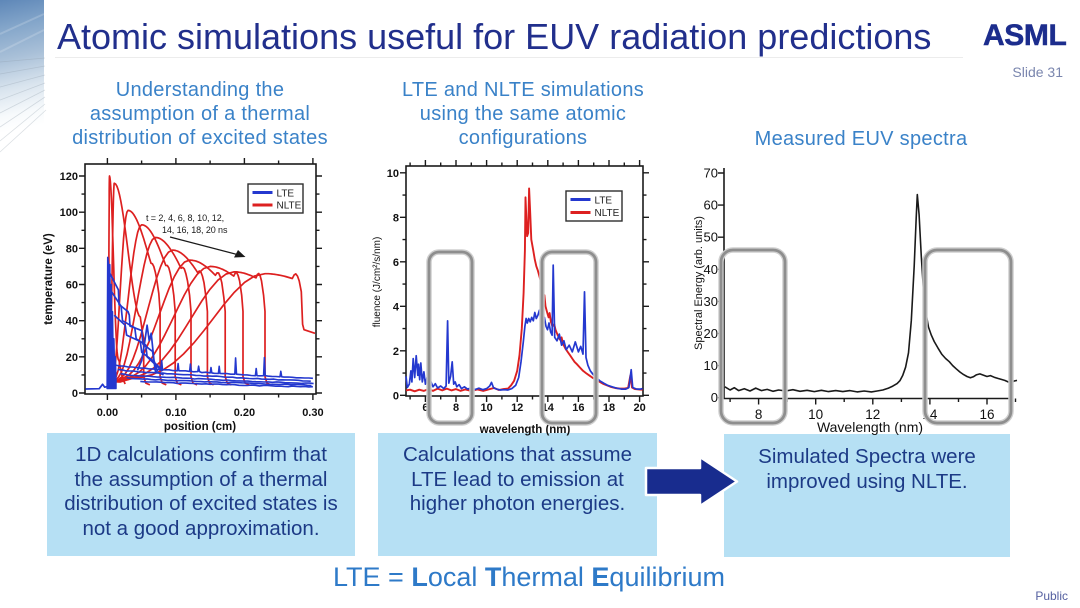 This screenshot has height=608, width=1080. Describe the element at coordinates (396, 352) in the screenshot. I see `svg-text: 2` at that location.